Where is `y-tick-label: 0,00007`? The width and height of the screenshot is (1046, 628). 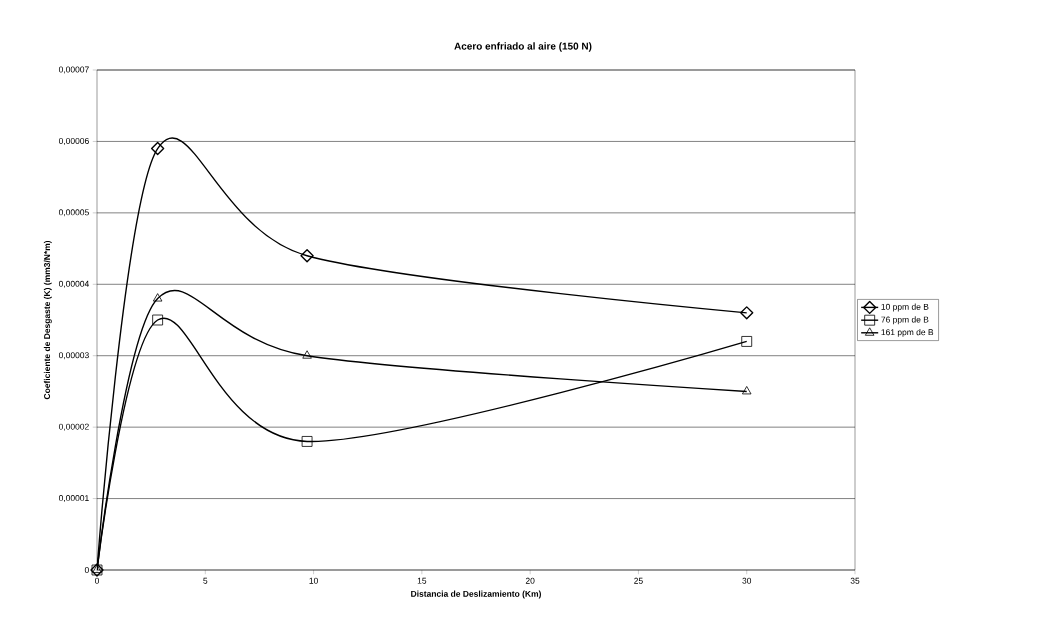 y-tick-label: 0,00007 is located at coordinates (73, 70).